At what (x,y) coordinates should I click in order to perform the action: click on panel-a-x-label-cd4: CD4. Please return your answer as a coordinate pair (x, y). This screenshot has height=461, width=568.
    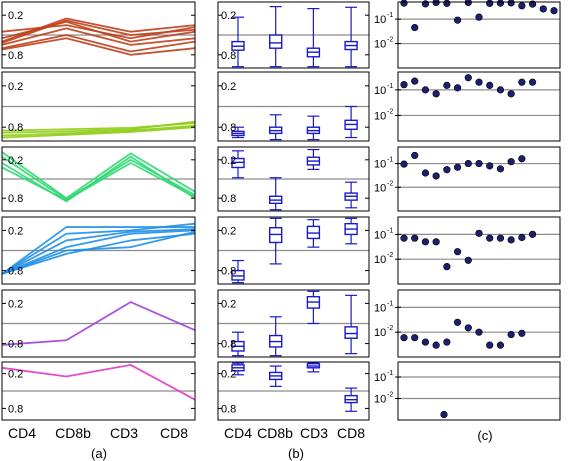
    Looking at the image, I should click on (22, 433).